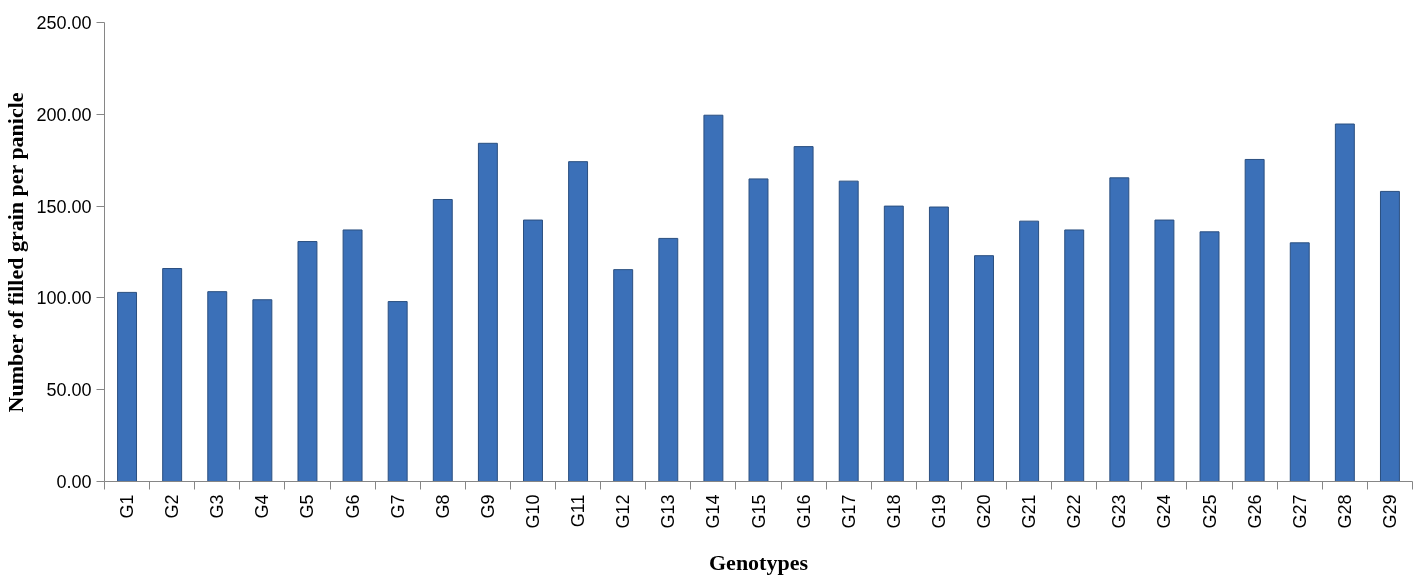 This screenshot has height=577, width=1420. What do you see at coordinates (64, 298) in the screenshot?
I see `y-tick-label: 100.00` at bounding box center [64, 298].